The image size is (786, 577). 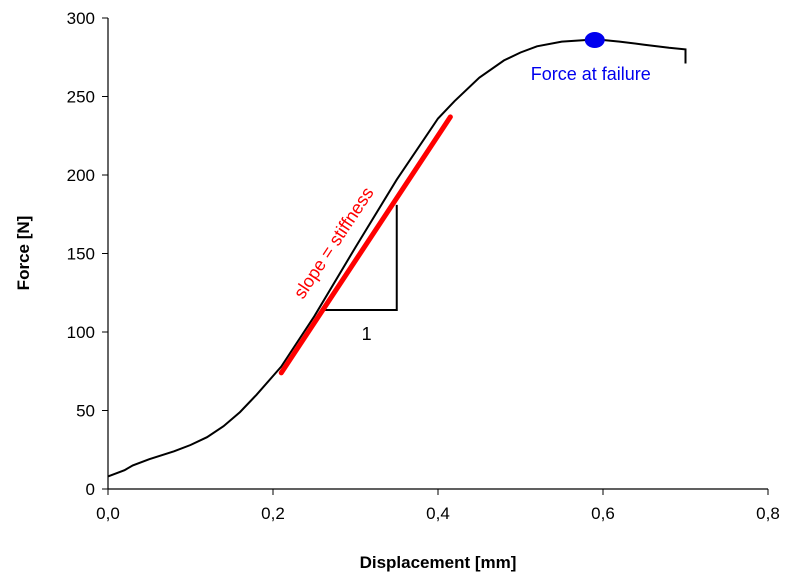 I want to click on slope-triangle, so click(x=360, y=258).